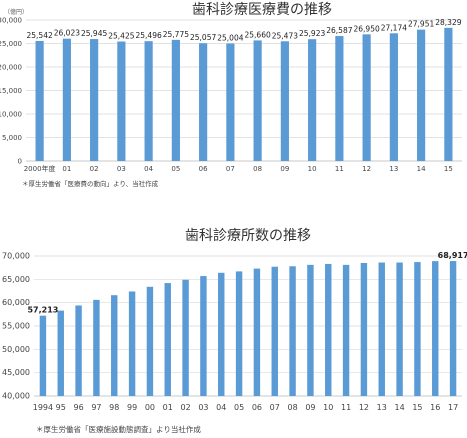  Describe the element at coordinates (61, 407) in the screenshot. I see `c2-x-tick-label: 95` at that location.